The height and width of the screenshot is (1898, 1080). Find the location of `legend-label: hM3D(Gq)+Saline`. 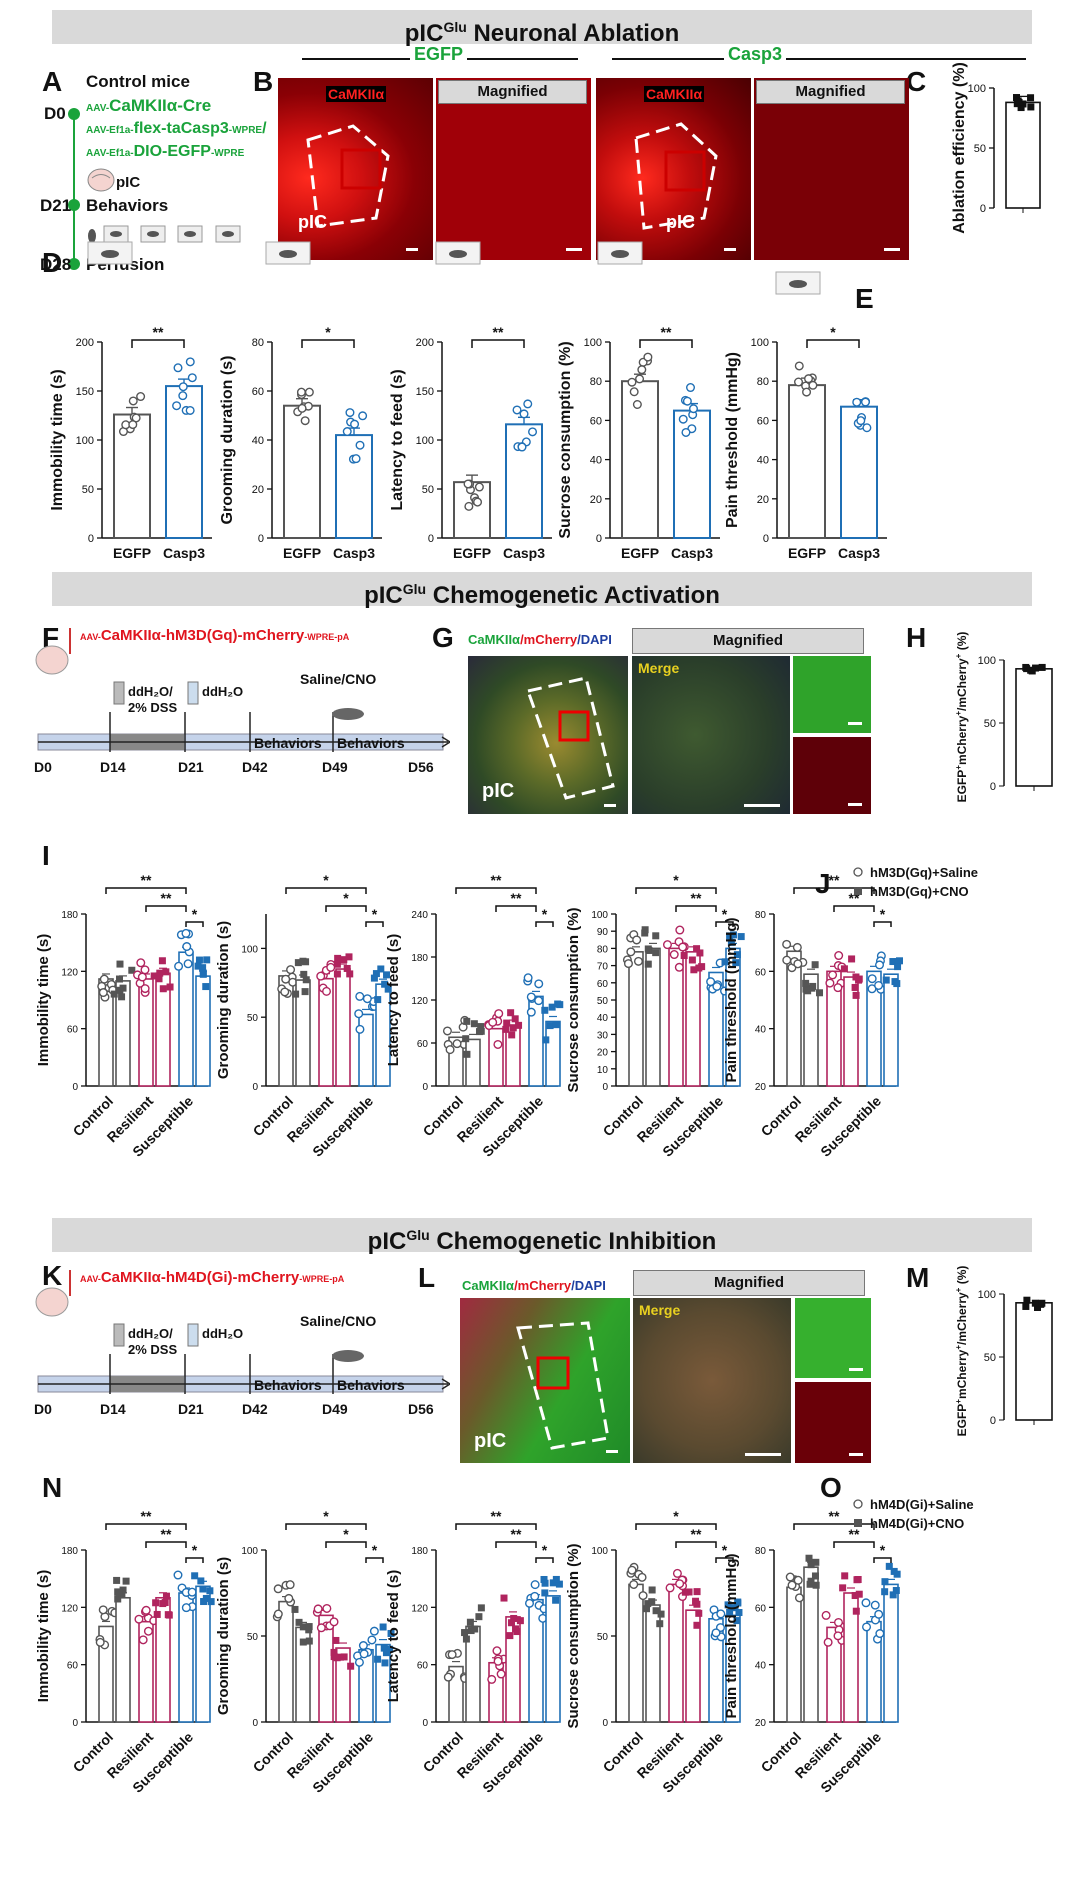

legend-label: hM3D(Gq)+Saline is located at coordinates (924, 872).